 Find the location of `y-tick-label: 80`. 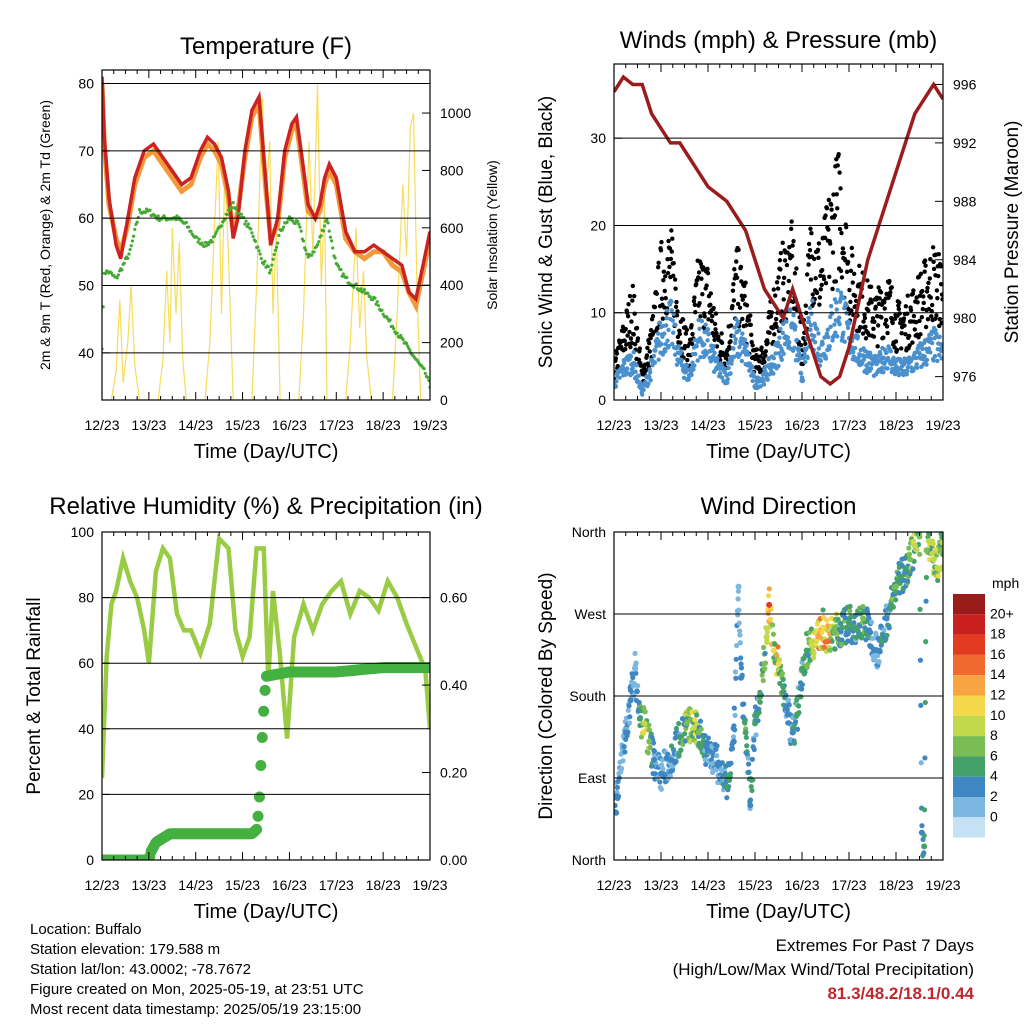

y-tick-label: 80 is located at coordinates (86, 598).